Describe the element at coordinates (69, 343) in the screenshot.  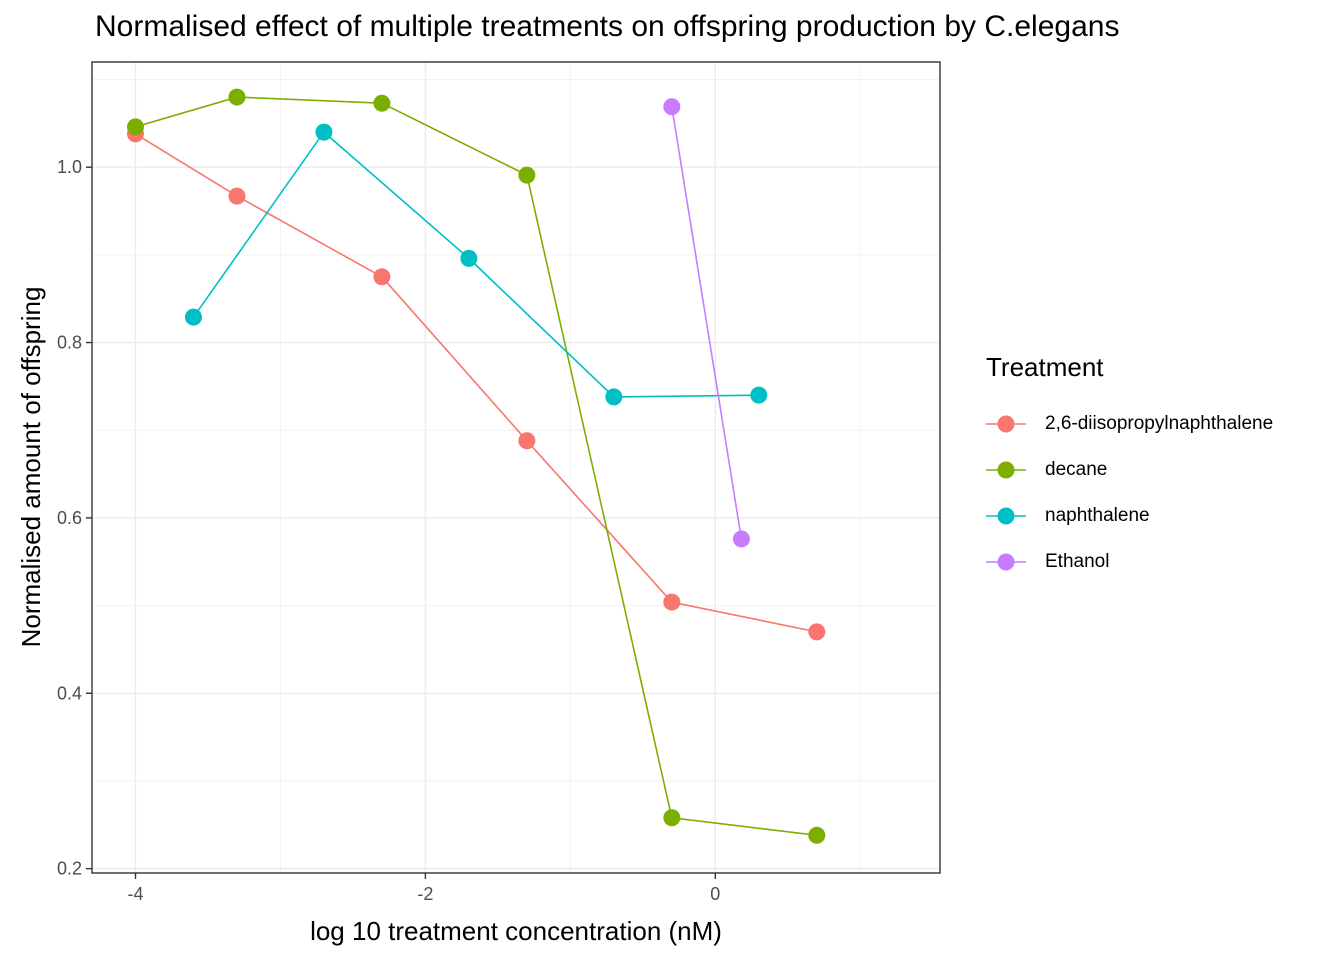
I see `y-tick-label: 0.8` at that location.